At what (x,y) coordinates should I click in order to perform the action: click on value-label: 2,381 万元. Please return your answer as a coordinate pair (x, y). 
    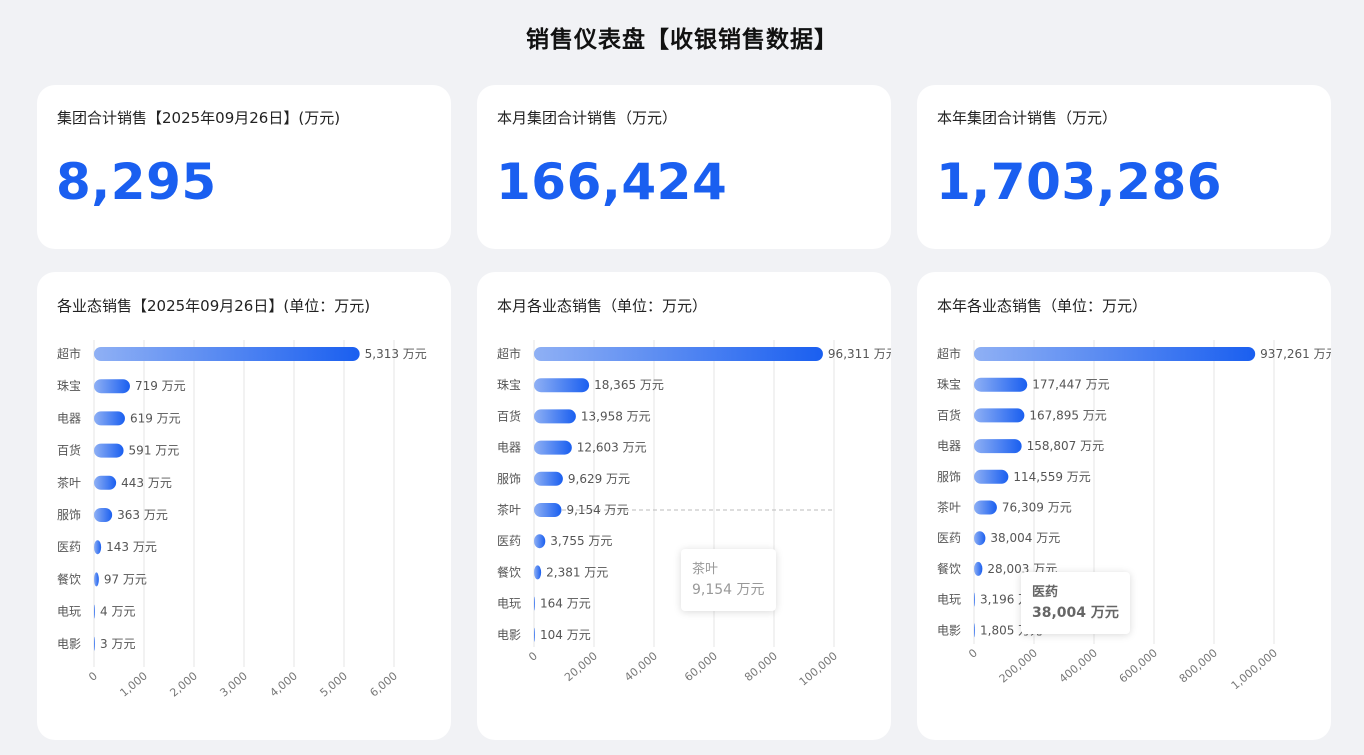
    Looking at the image, I should click on (577, 572).